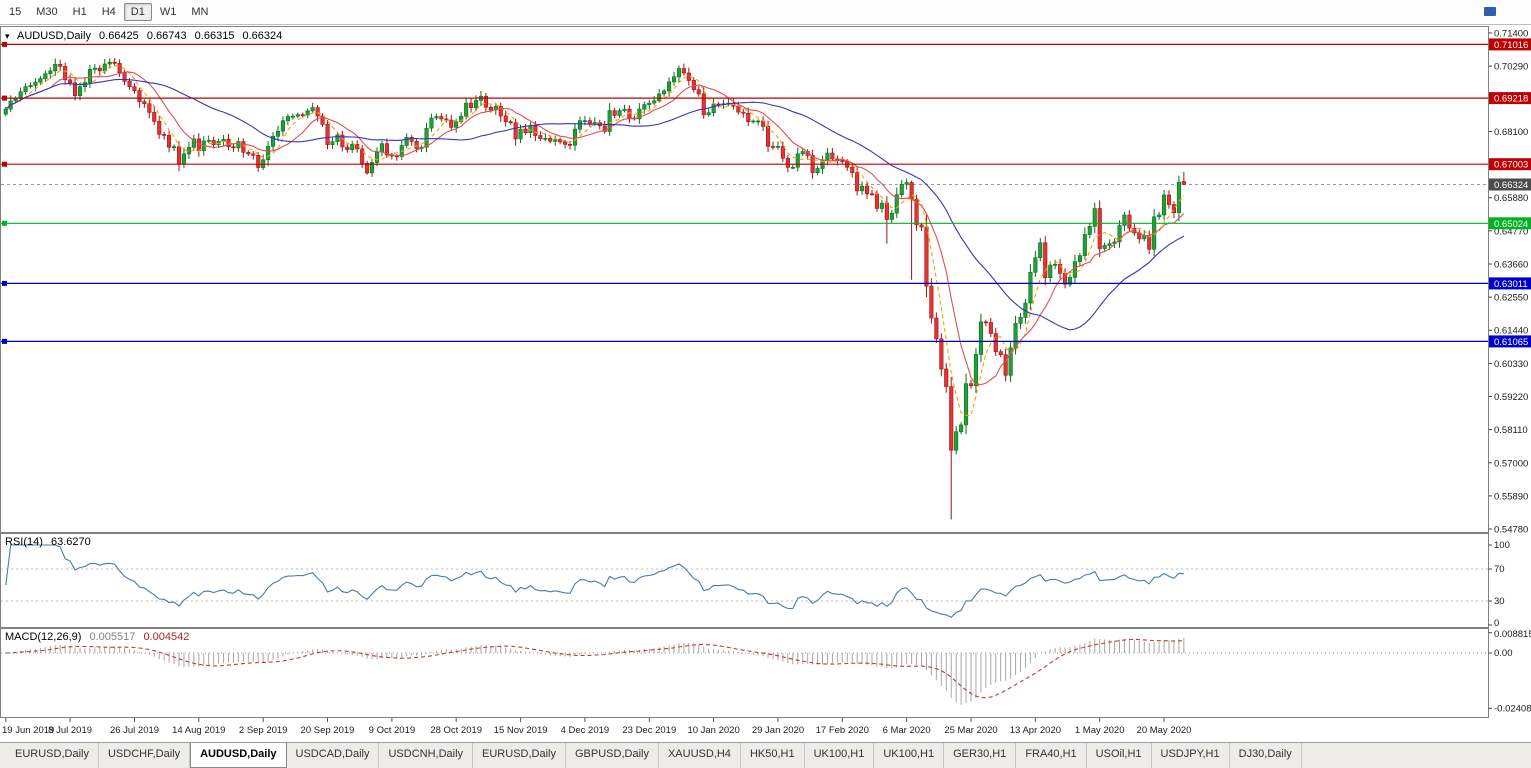  I want to click on timeframe-button-15: 15, so click(15, 12).